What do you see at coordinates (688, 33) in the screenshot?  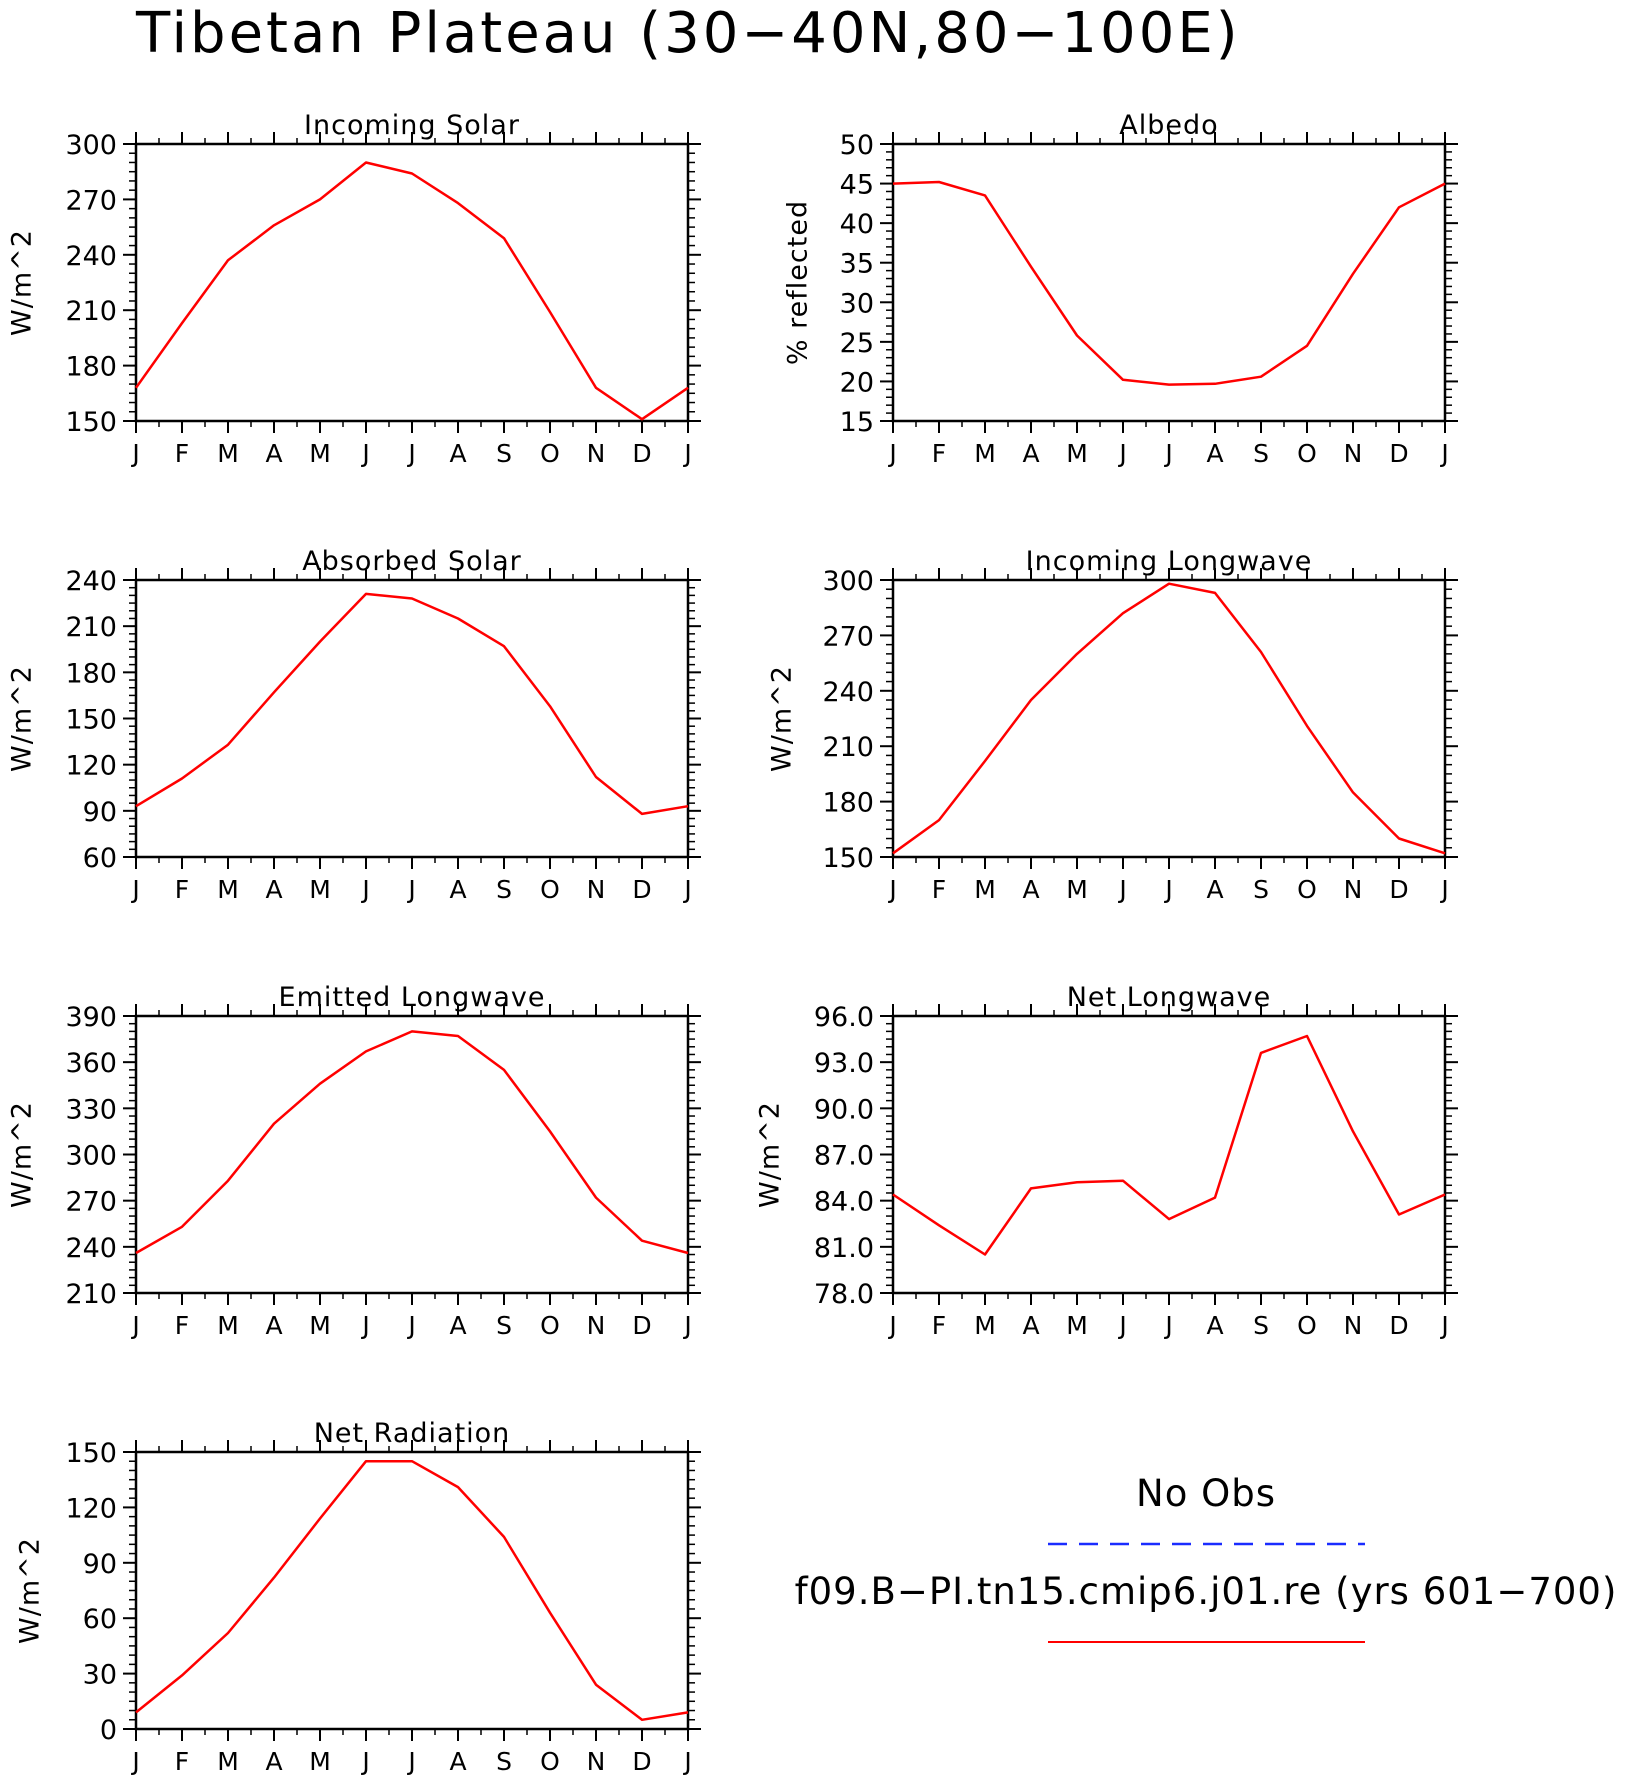 I see `figure-title: Tibetan Plateau (30−40N,80−100E)` at bounding box center [688, 33].